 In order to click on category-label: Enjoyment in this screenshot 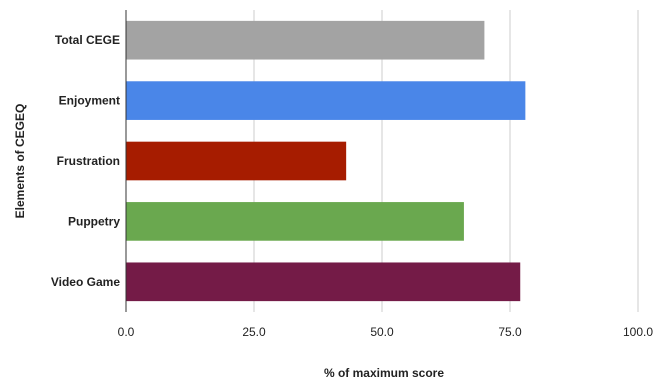, I will do `click(89, 101)`.